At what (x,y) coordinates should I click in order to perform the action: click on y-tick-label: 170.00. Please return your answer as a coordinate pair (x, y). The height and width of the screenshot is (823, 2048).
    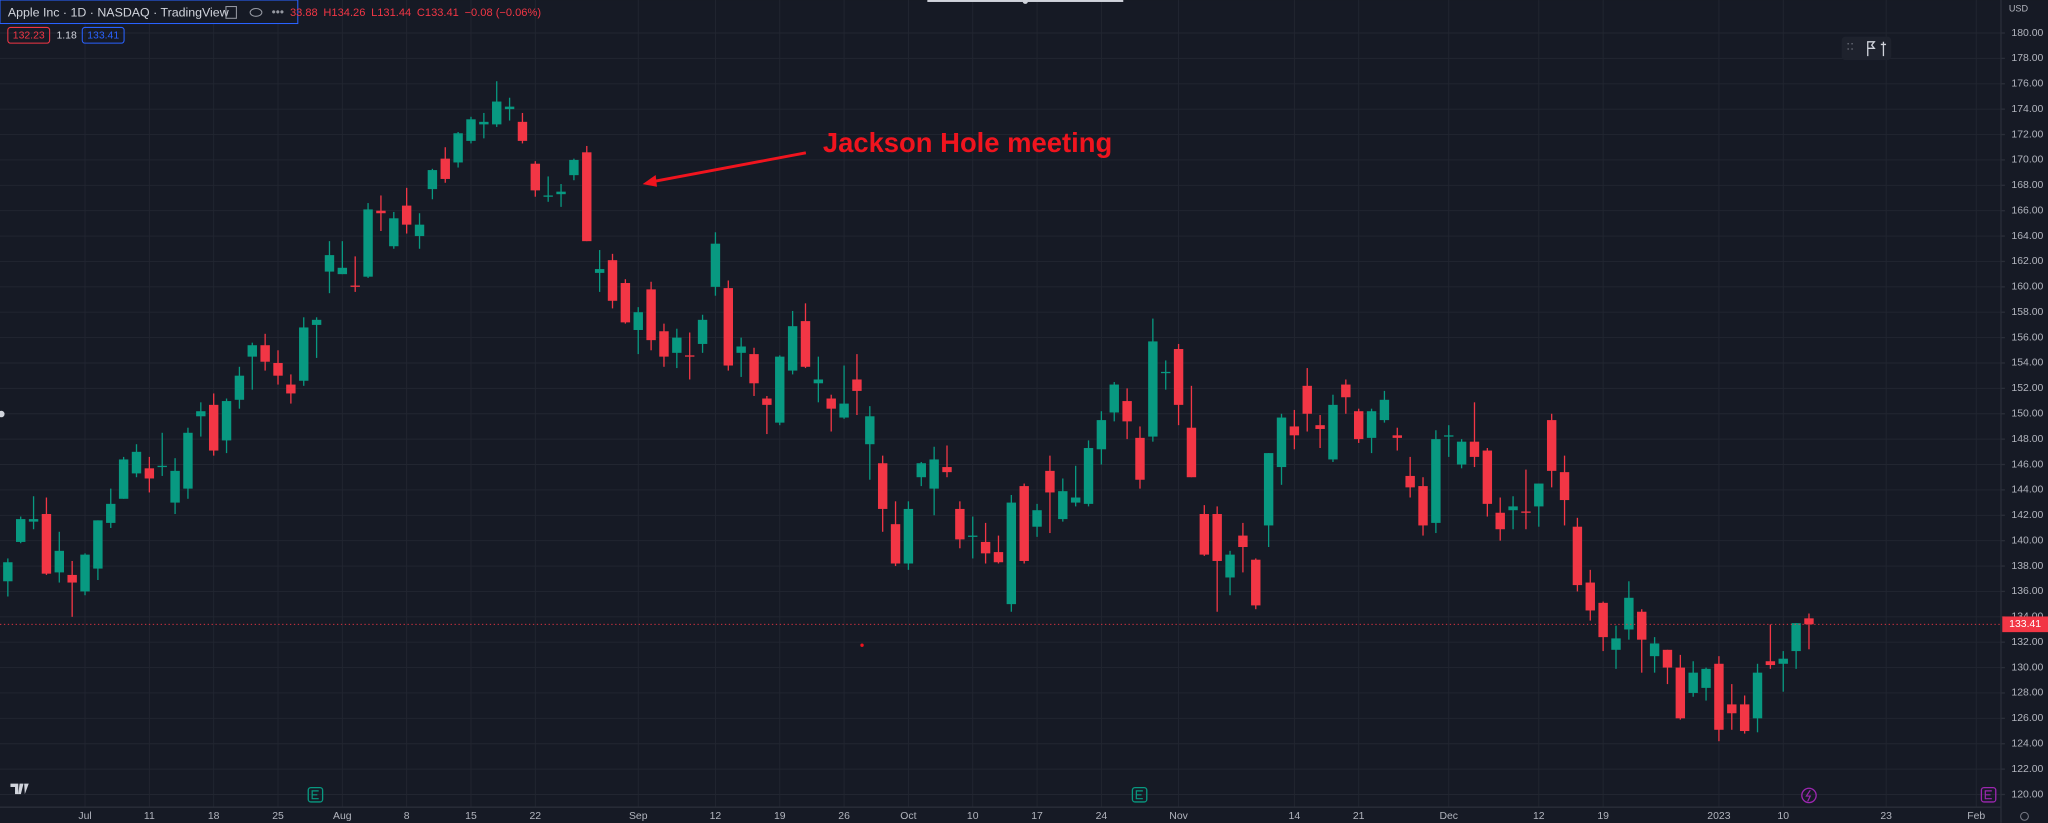
    Looking at the image, I should click on (2027, 160).